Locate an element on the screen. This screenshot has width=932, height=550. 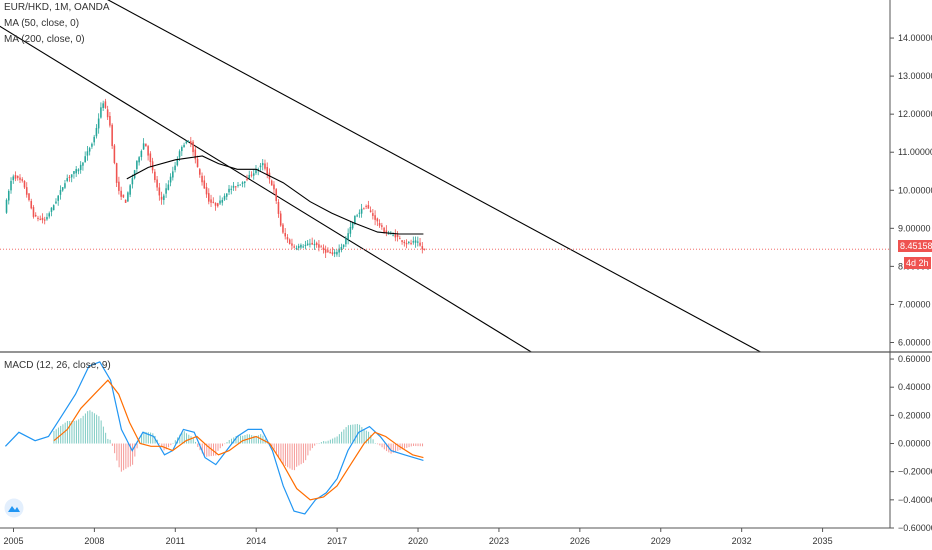
tradingview-logo-icon is located at coordinates (14, 508).